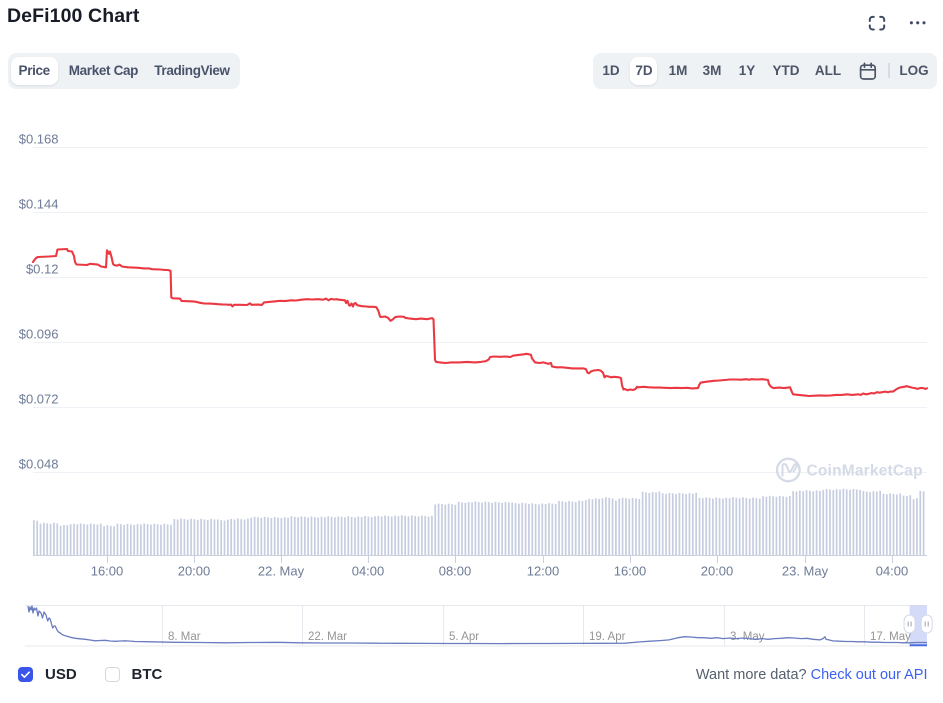 The height and width of the screenshot is (703, 943). Describe the element at coordinates (890, 637) in the screenshot. I see `svg-text: 17. May` at that location.